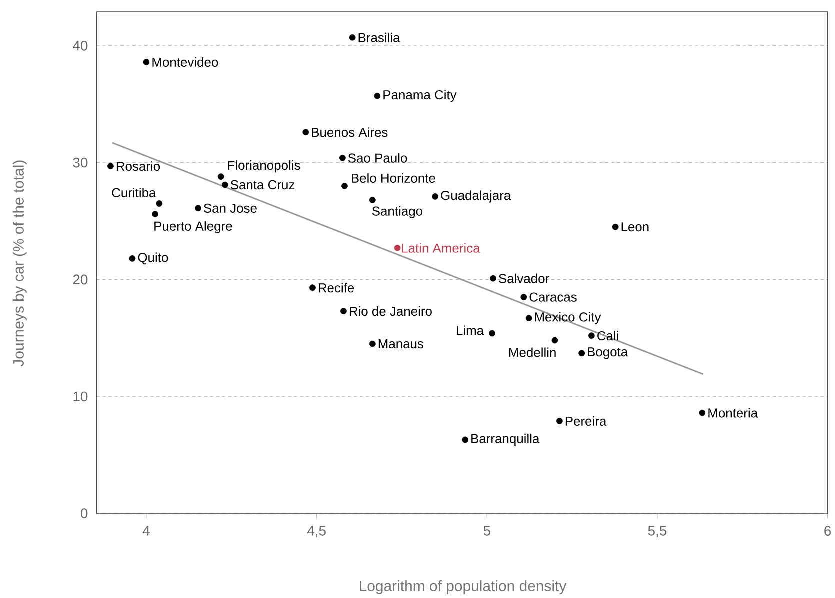 This screenshot has height=598, width=835. Describe the element at coordinates (487, 531) in the screenshot. I see `x-tick-label: 5` at that location.